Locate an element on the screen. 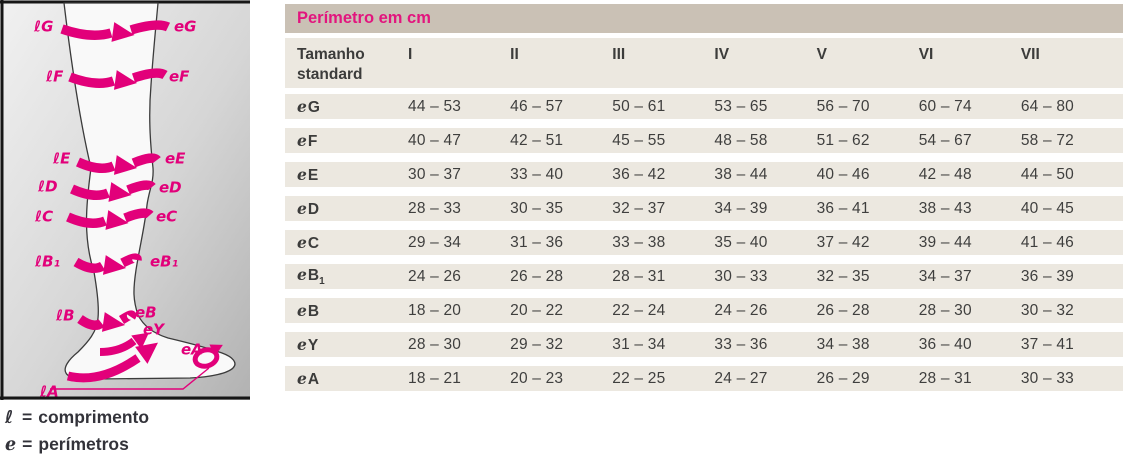 The height and width of the screenshot is (465, 1127). measure-subscript: 1 is located at coordinates (322, 282).